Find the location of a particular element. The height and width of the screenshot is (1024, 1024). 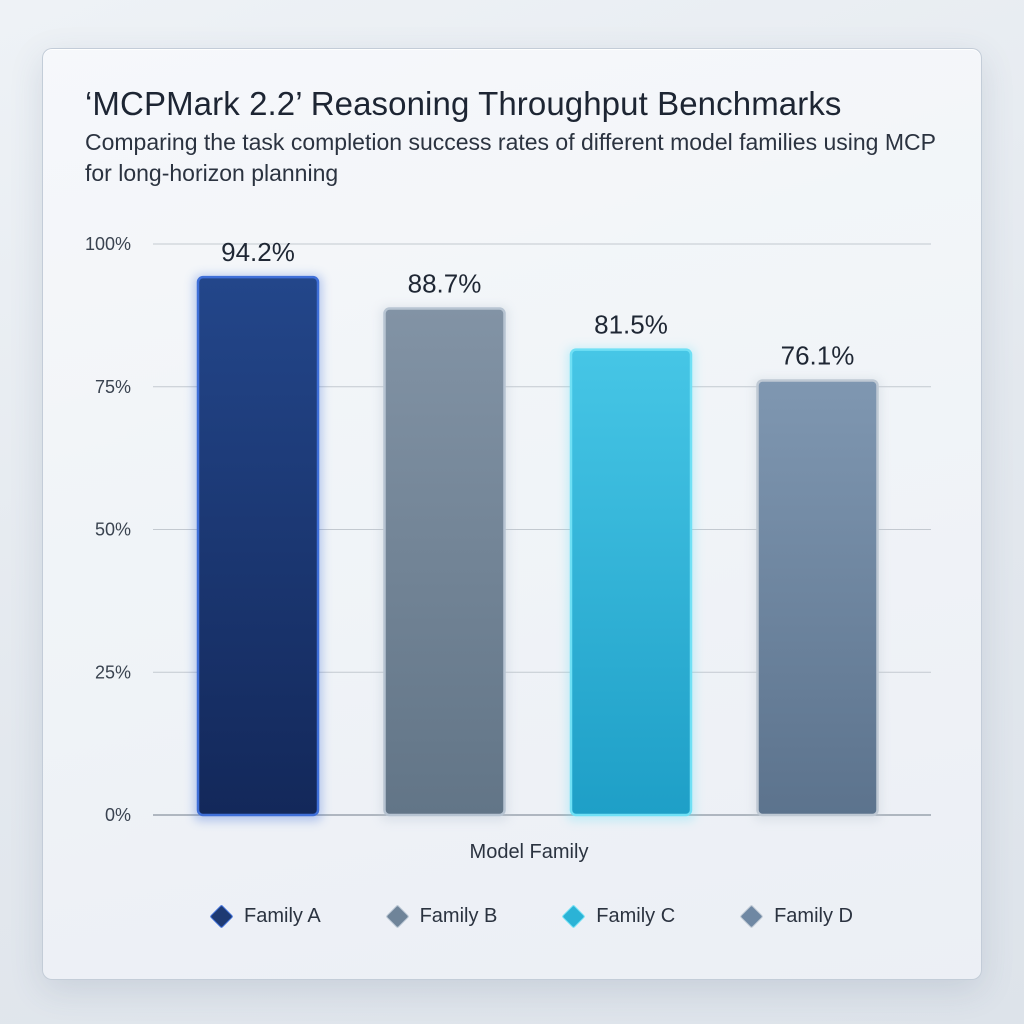

y-tick-label: 0% is located at coordinates (118, 815).